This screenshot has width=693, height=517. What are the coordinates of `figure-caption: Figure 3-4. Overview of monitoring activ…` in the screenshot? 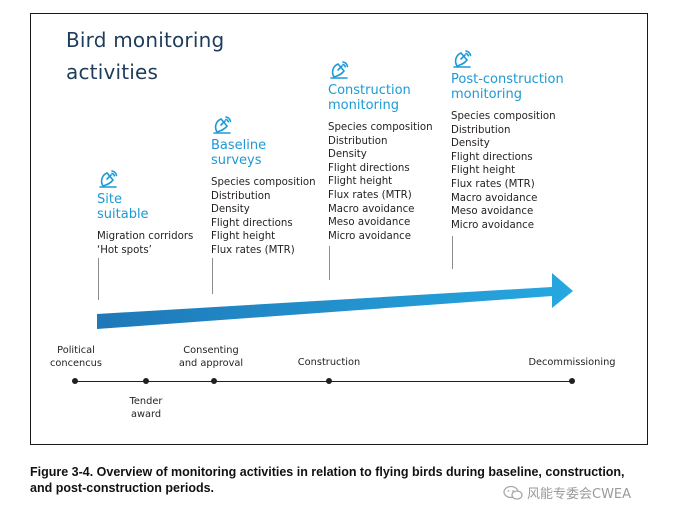 It's located at (327, 480).